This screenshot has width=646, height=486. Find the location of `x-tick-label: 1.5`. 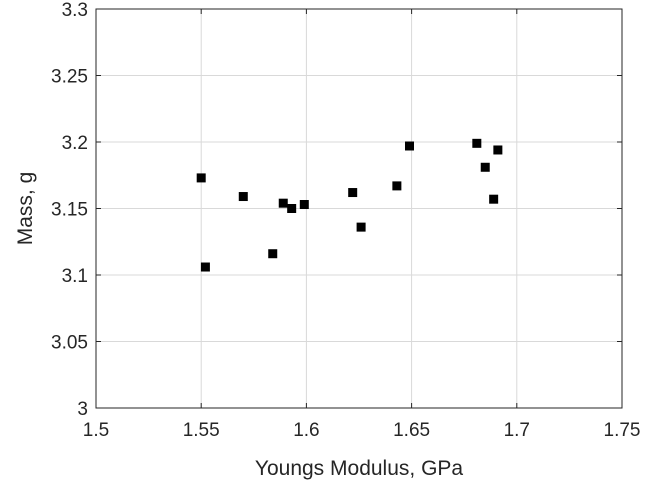

x-tick-label: 1.5 is located at coordinates (96, 430).